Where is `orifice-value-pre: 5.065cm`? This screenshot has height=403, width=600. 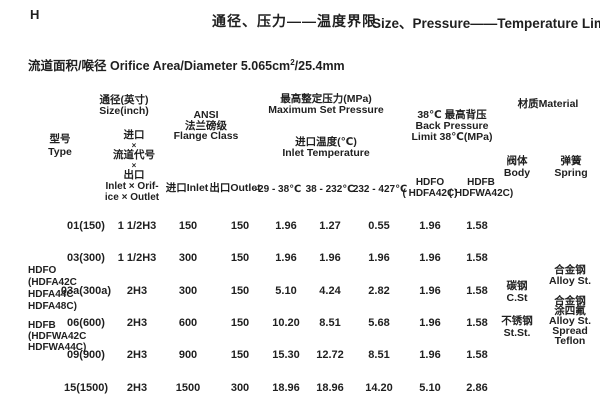 orifice-value-pre: 5.065cm is located at coordinates (265, 66).